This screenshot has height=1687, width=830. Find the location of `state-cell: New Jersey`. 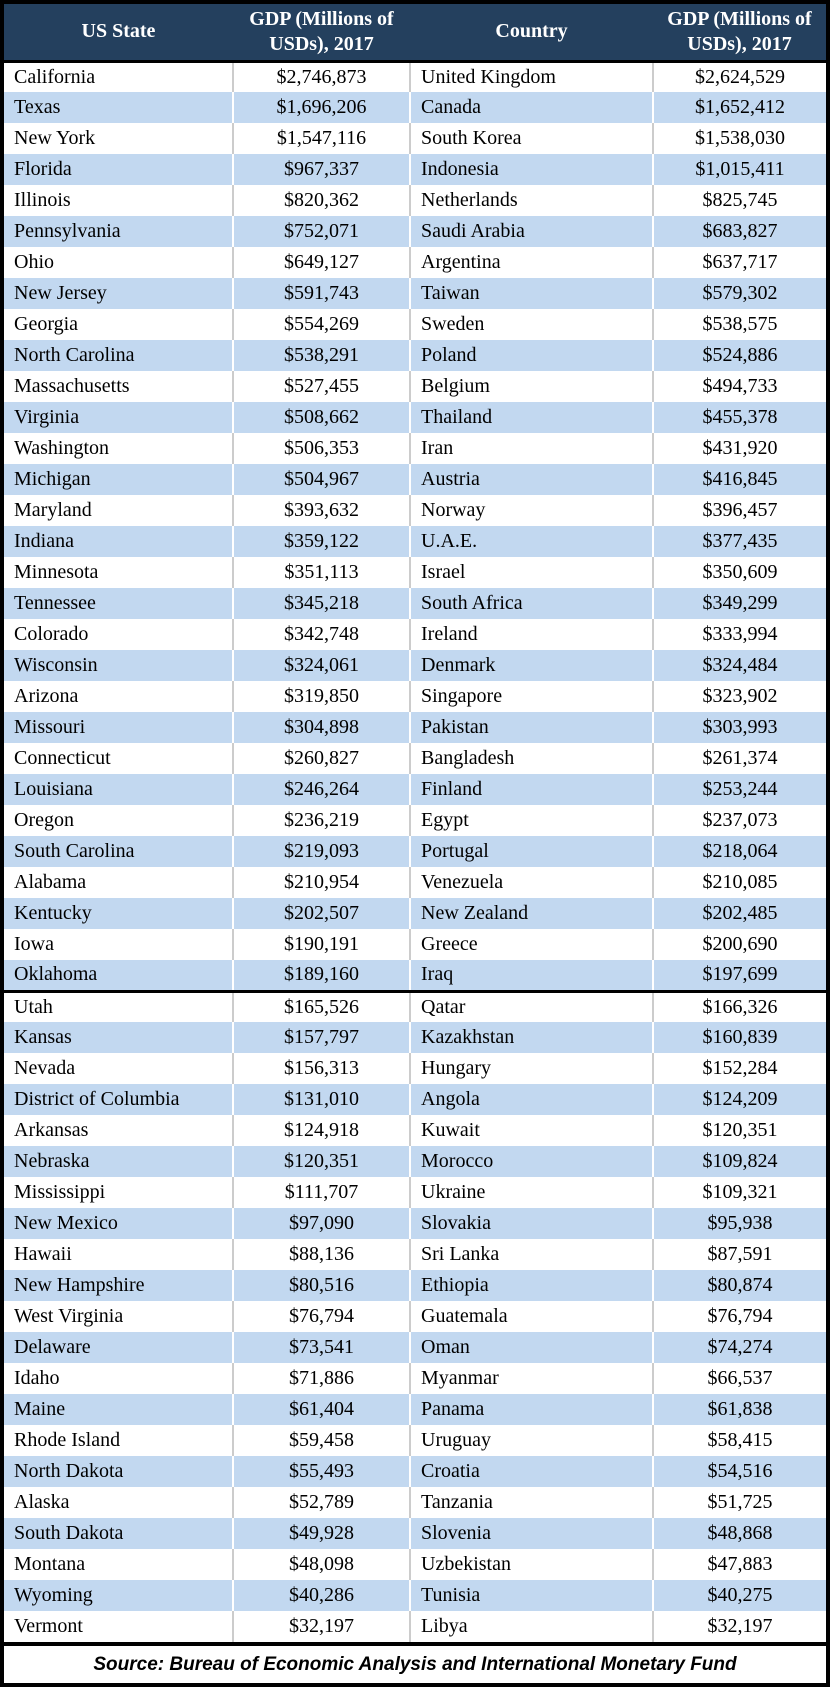

state-cell: New Jersey is located at coordinates (60, 293).